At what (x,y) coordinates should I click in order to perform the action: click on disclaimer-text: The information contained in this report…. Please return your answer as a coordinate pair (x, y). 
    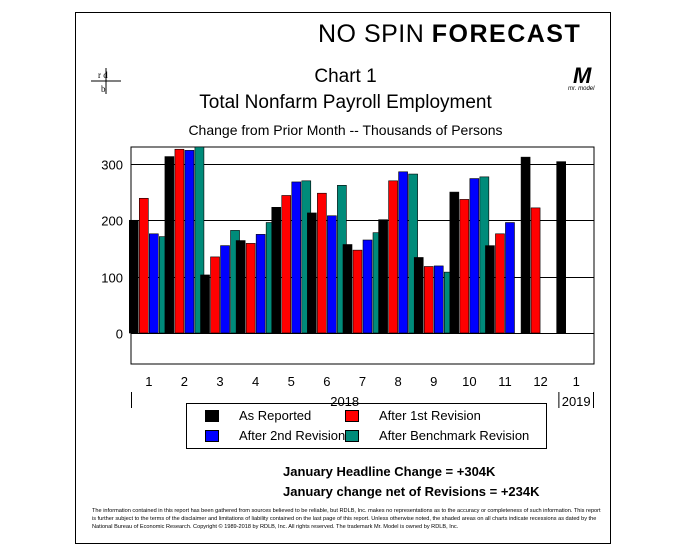
    Looking at the image, I should click on (346, 519).